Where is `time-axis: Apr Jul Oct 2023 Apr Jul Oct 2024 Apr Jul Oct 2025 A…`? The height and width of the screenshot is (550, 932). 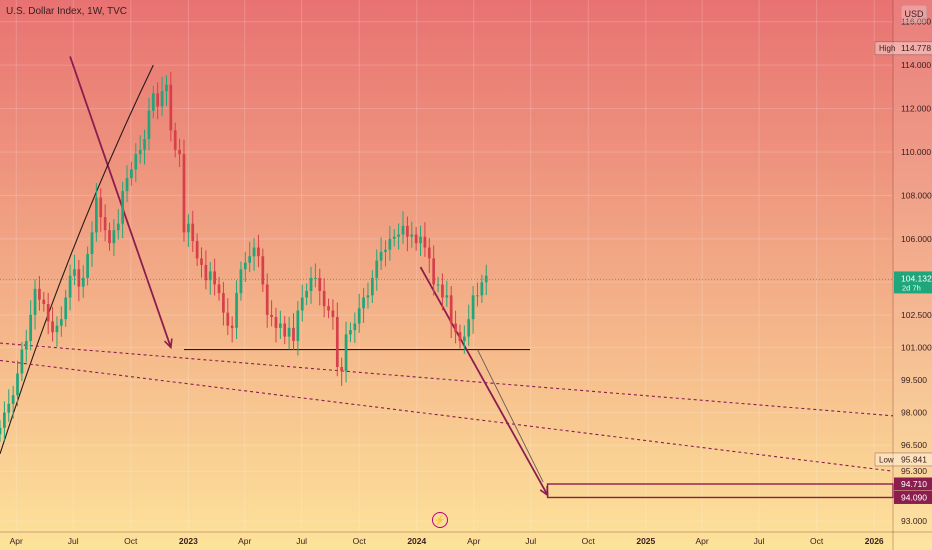
time-axis: Apr Jul Oct 2023 Apr Jul Oct 2024 Apr Jul Oct 2025 A… is located at coordinates (466, 538).